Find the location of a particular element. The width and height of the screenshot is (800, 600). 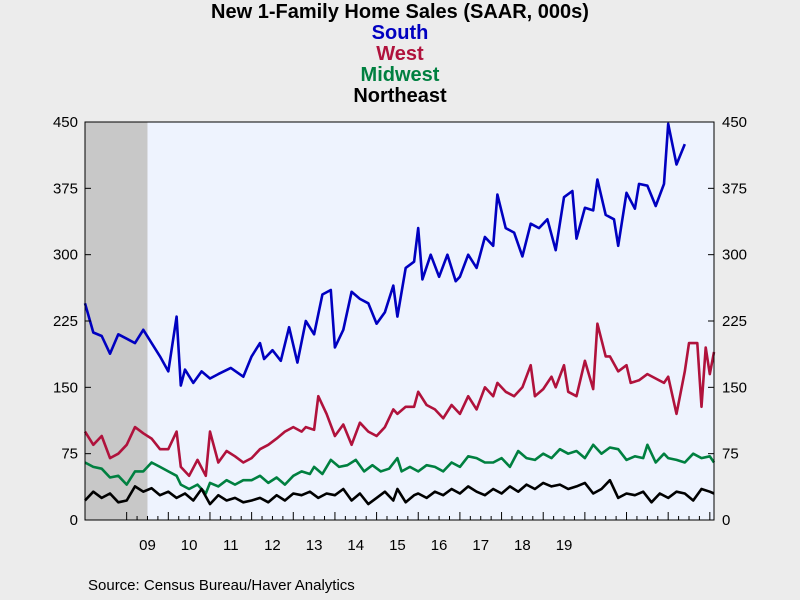

y-tick-label-right: 375 is located at coordinates (734, 188).